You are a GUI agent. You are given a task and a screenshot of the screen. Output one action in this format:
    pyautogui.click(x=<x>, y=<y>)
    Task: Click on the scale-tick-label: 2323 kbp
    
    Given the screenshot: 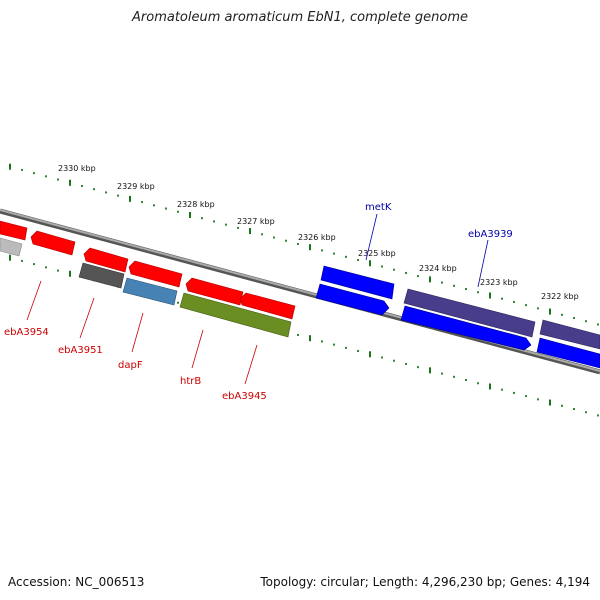 What is the action you would take?
    pyautogui.click(x=499, y=282)
    